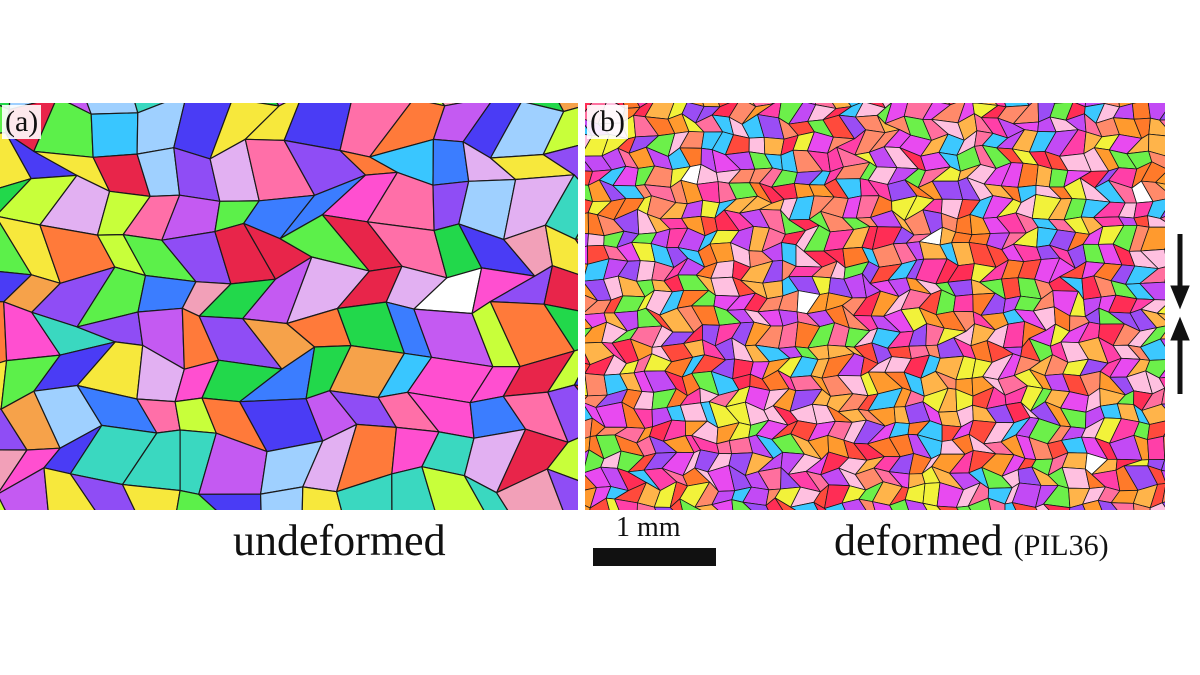 The height and width of the screenshot is (675, 1200). I want to click on panel-label-b: (b), so click(607, 122).